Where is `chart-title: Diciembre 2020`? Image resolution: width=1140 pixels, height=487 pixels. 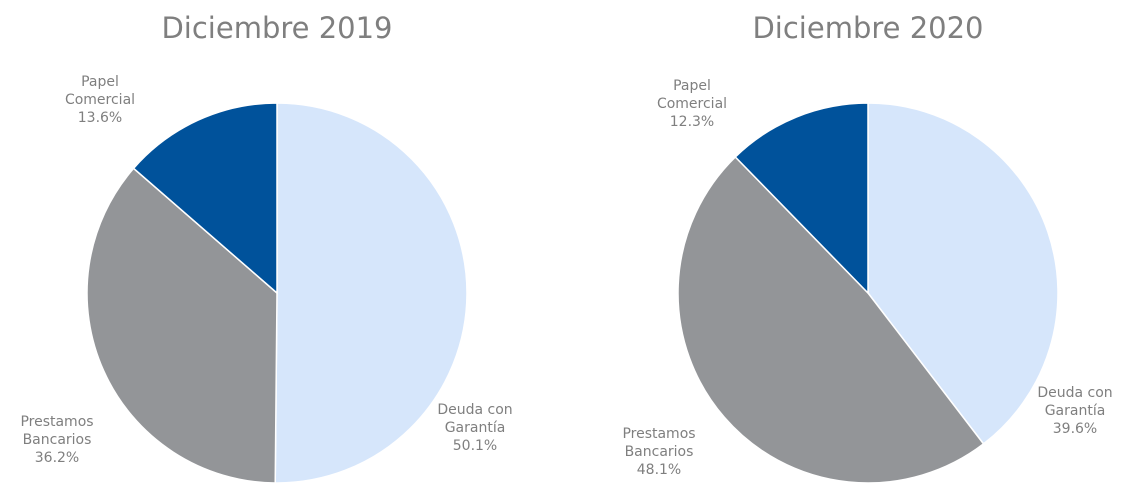
chart-title: Diciembre 2020 is located at coordinates (867, 28).